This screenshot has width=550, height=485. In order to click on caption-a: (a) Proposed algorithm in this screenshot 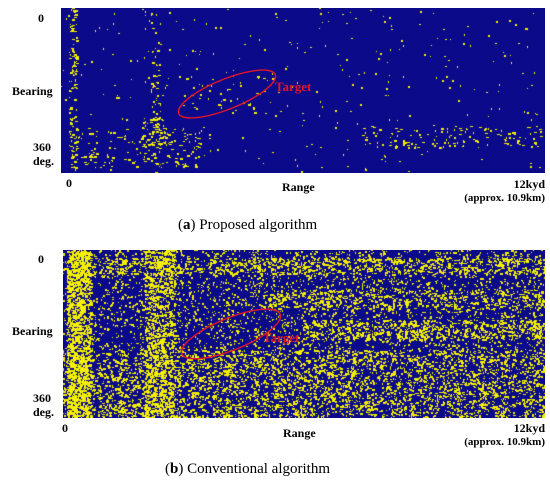, I will do `click(248, 225)`.